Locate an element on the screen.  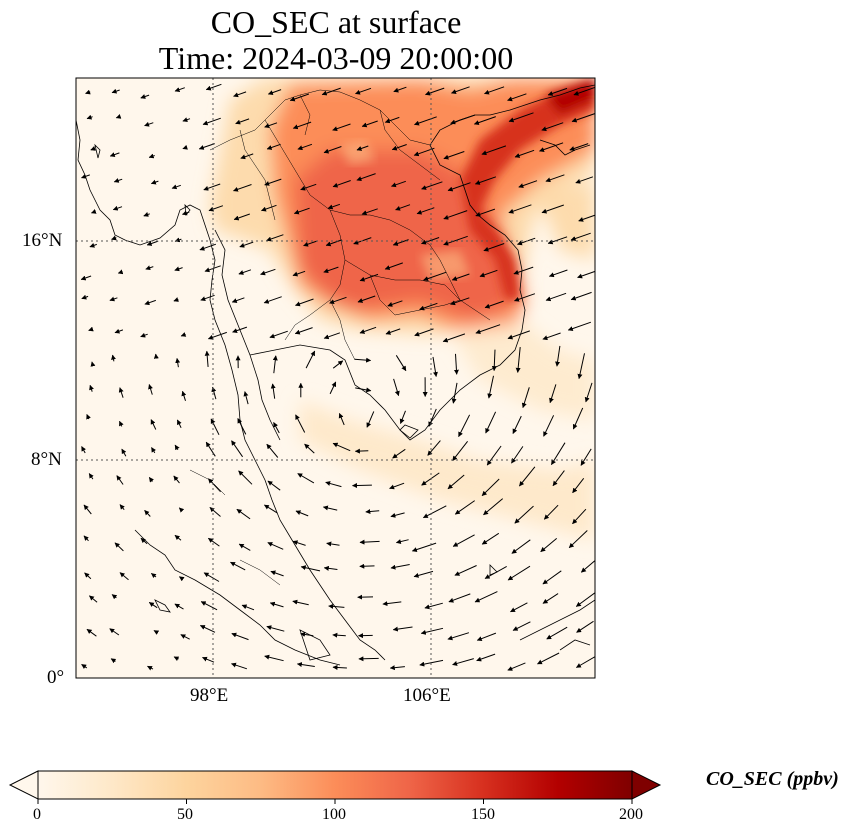
colorbar-tick-50: 50 is located at coordinates (185, 814).